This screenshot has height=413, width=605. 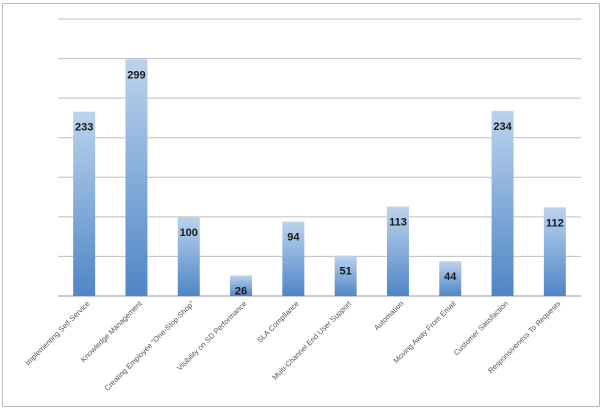 What do you see at coordinates (346, 272) in the screenshot?
I see `data-label: 51` at bounding box center [346, 272].